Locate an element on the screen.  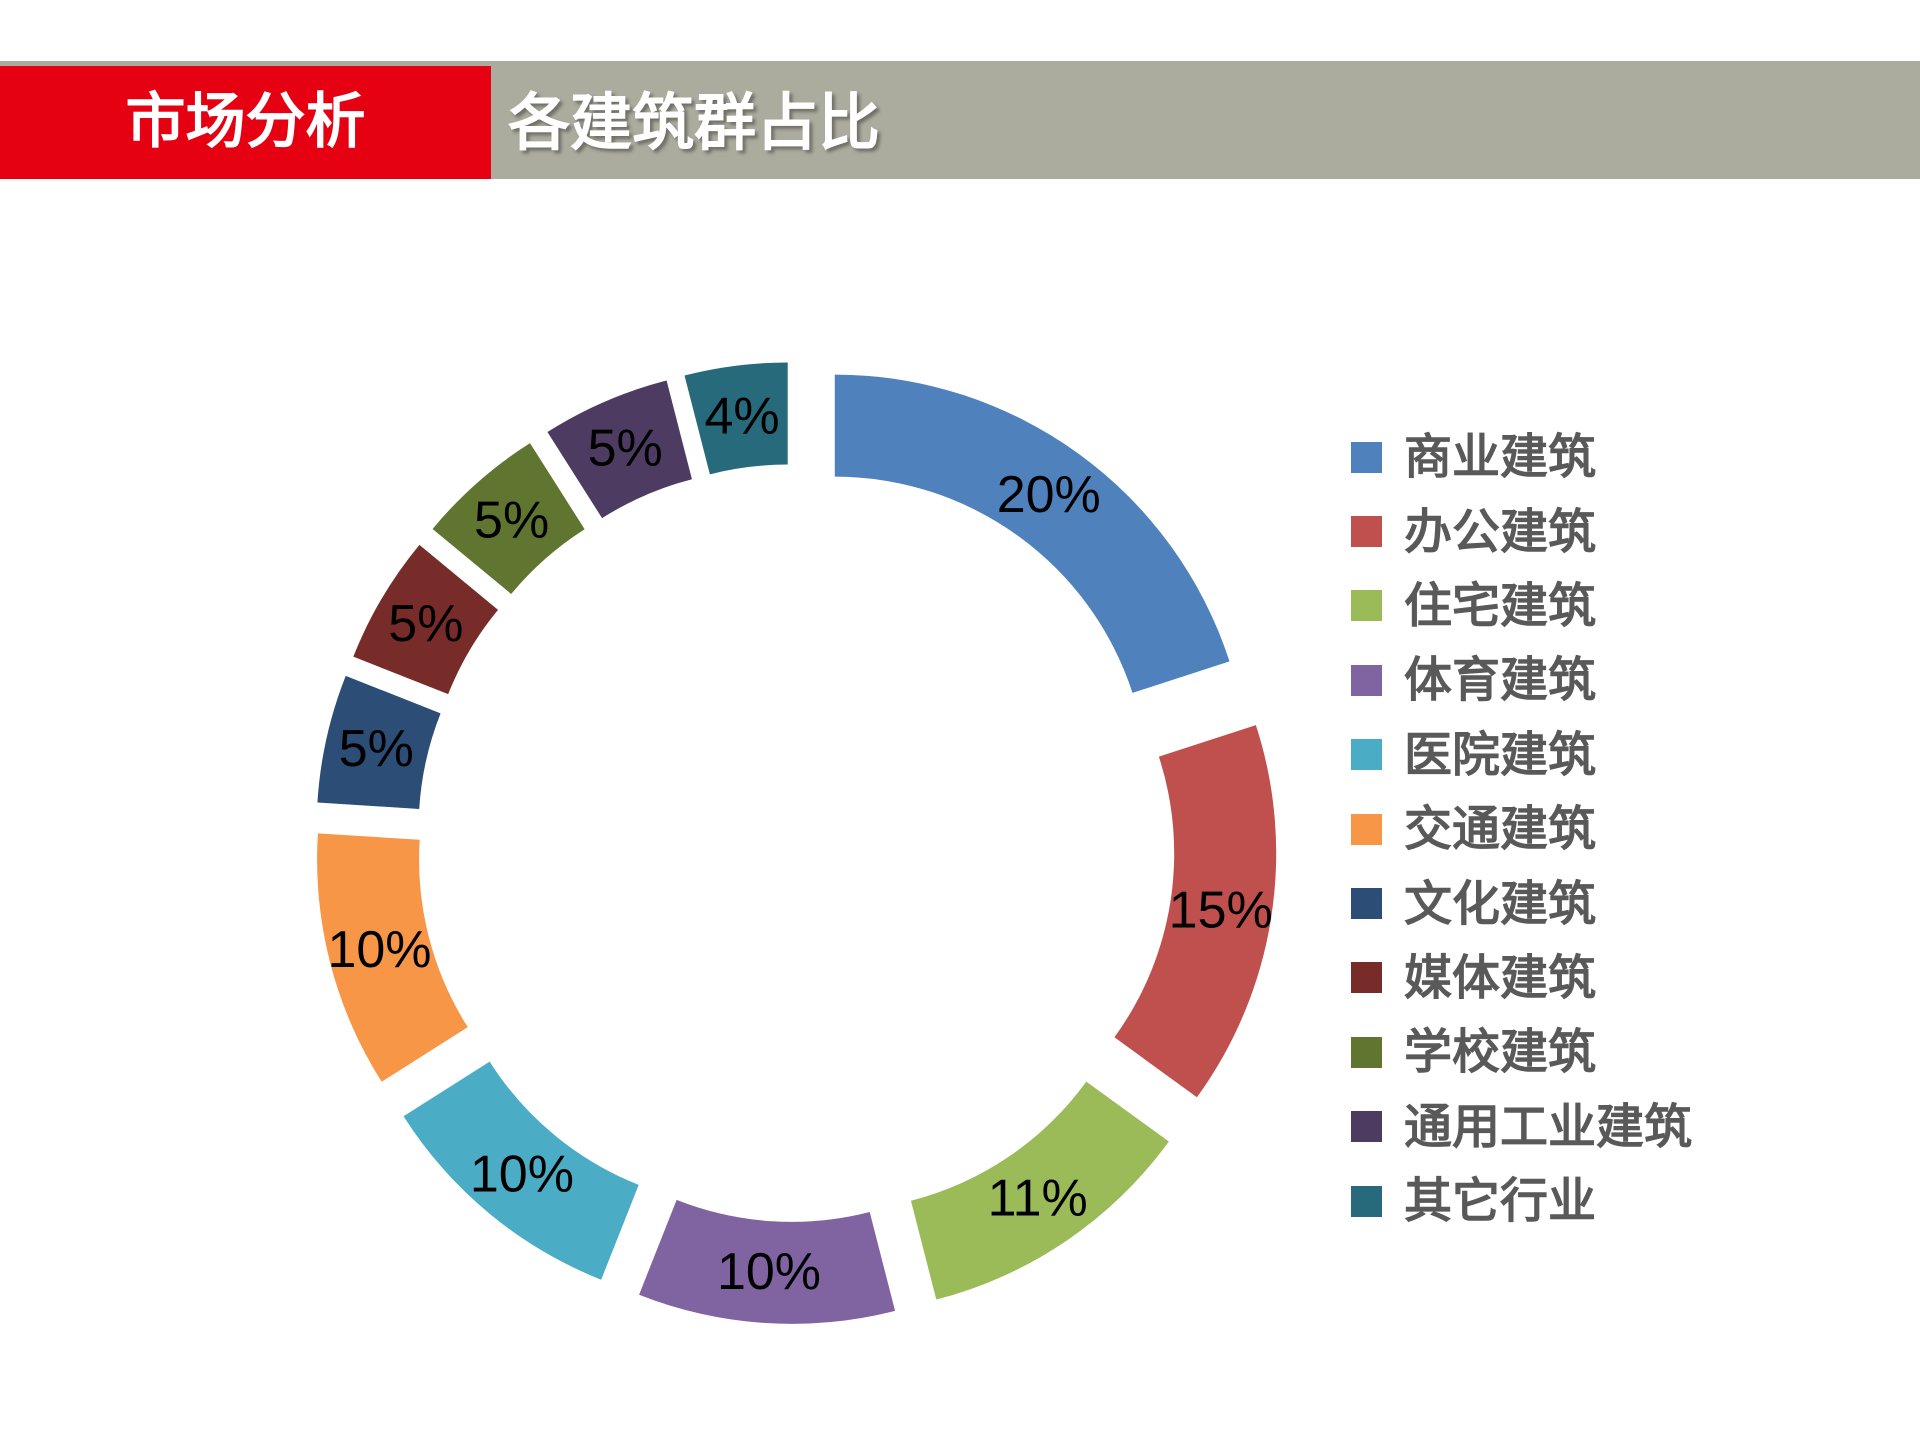
data-label: 11% is located at coordinates (1038, 1199).